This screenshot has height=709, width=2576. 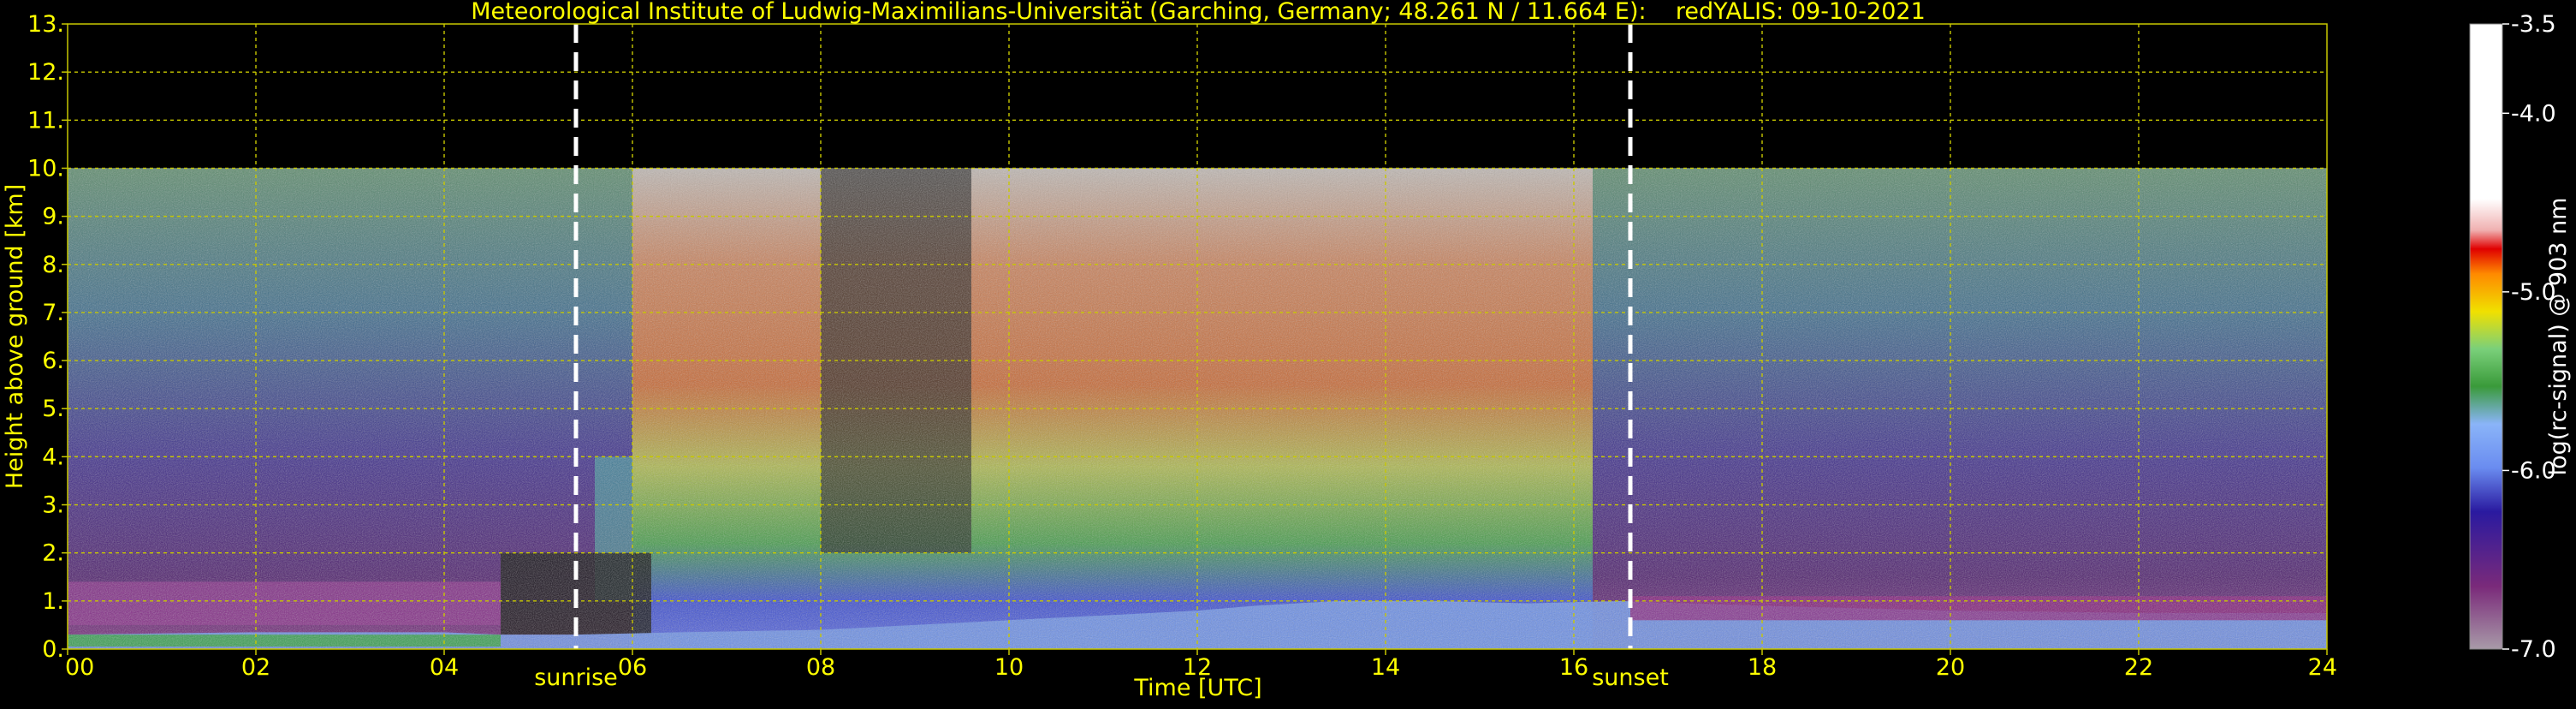 What do you see at coordinates (255, 667) in the screenshot?
I see `x-tick-label: 02` at bounding box center [255, 667].